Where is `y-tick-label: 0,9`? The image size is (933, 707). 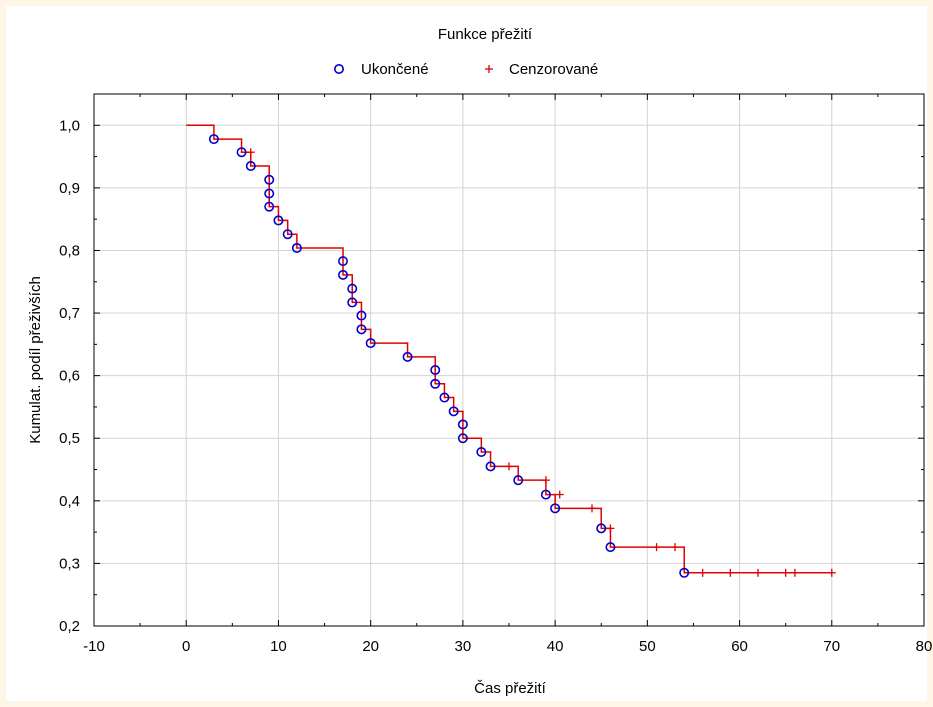
y-tick-label: 0,9 is located at coordinates (69, 188).